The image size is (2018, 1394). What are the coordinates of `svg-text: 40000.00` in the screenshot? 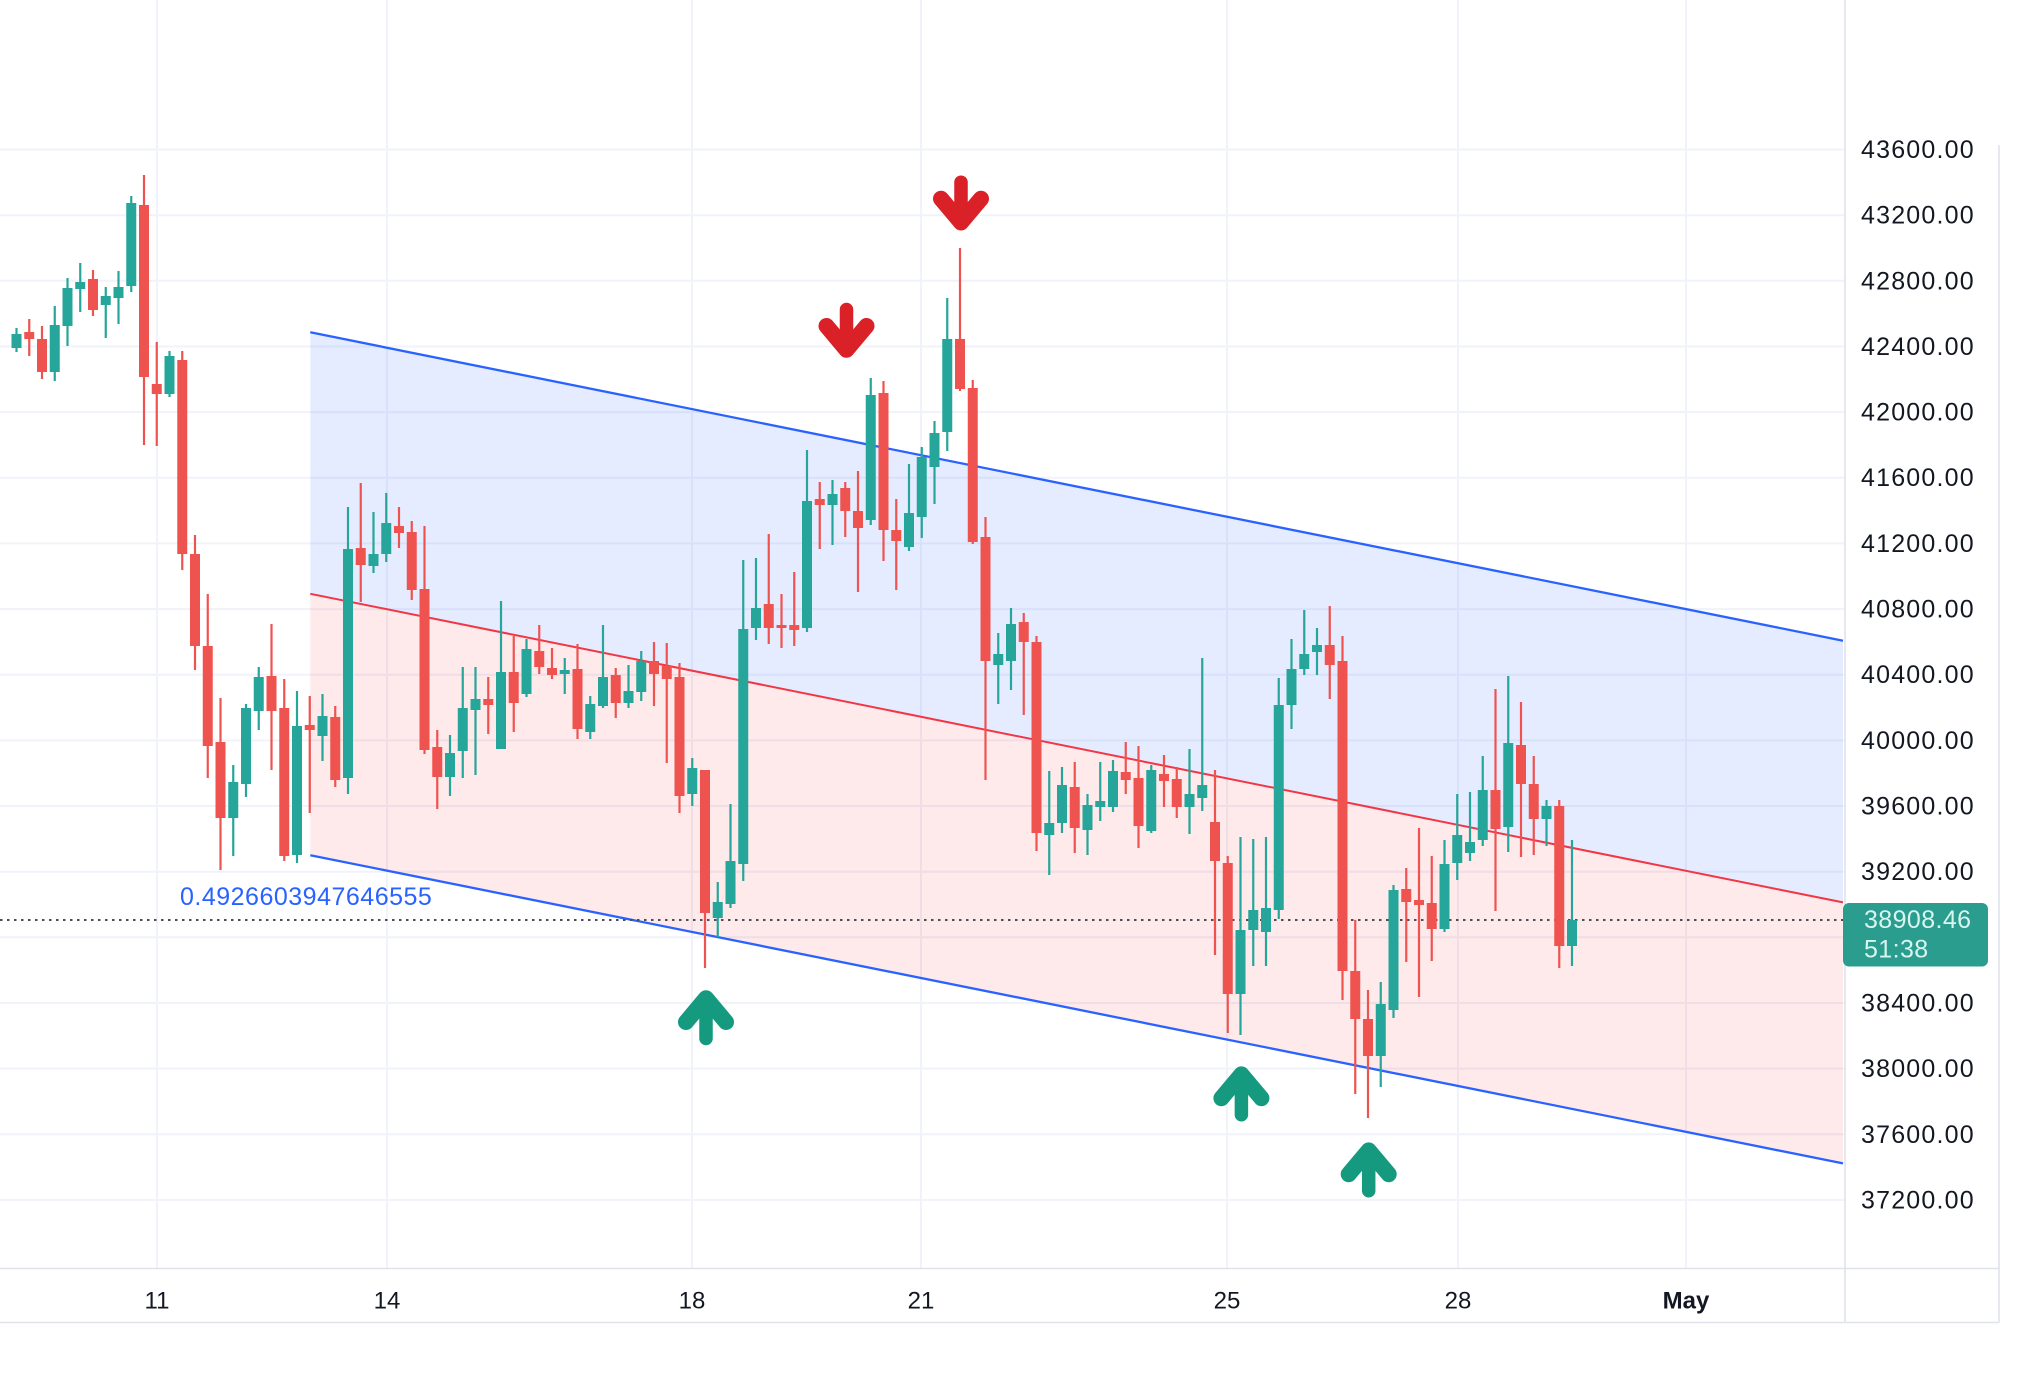 It's located at (1918, 741).